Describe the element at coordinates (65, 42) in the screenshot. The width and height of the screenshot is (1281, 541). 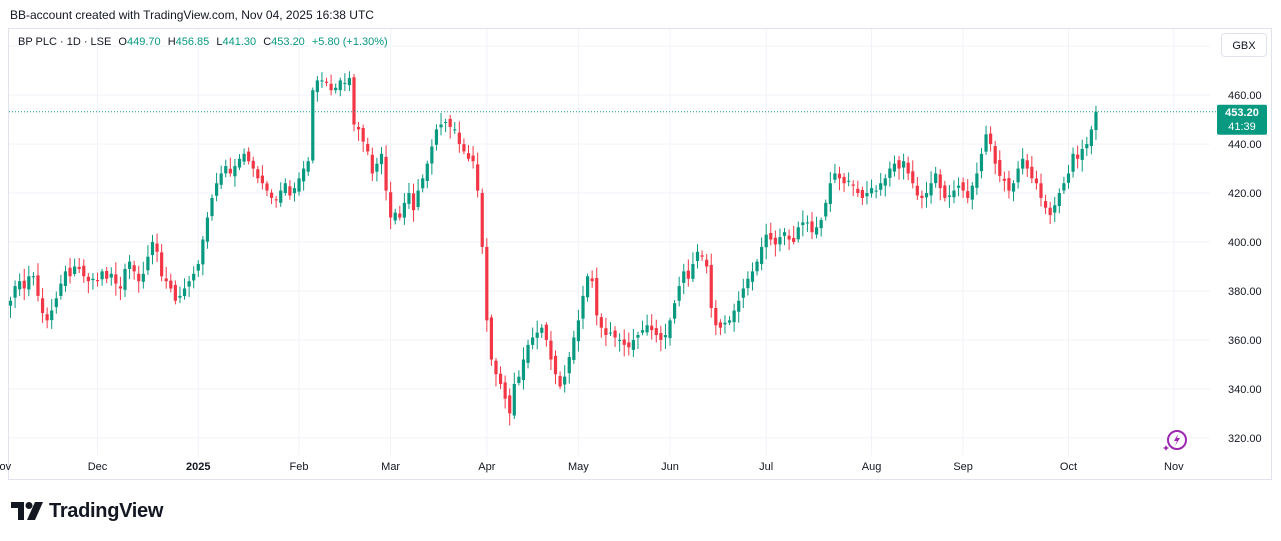
I see `symbol-title: BP PLC · 1D · LSE` at that location.